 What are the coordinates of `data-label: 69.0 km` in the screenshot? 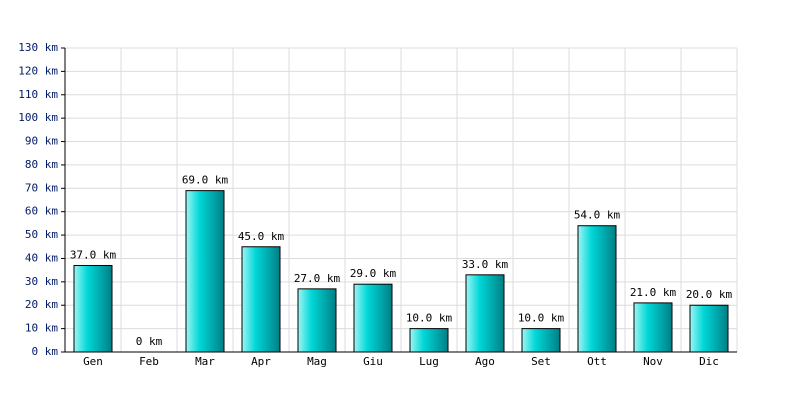 It's located at (205, 180).